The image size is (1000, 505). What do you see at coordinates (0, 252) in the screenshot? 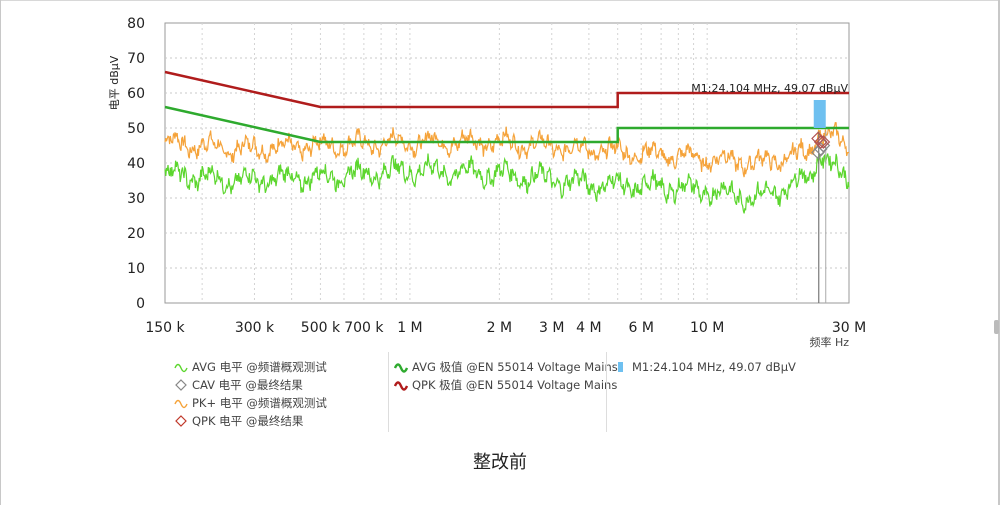
I see `left-border` at bounding box center [0, 252].